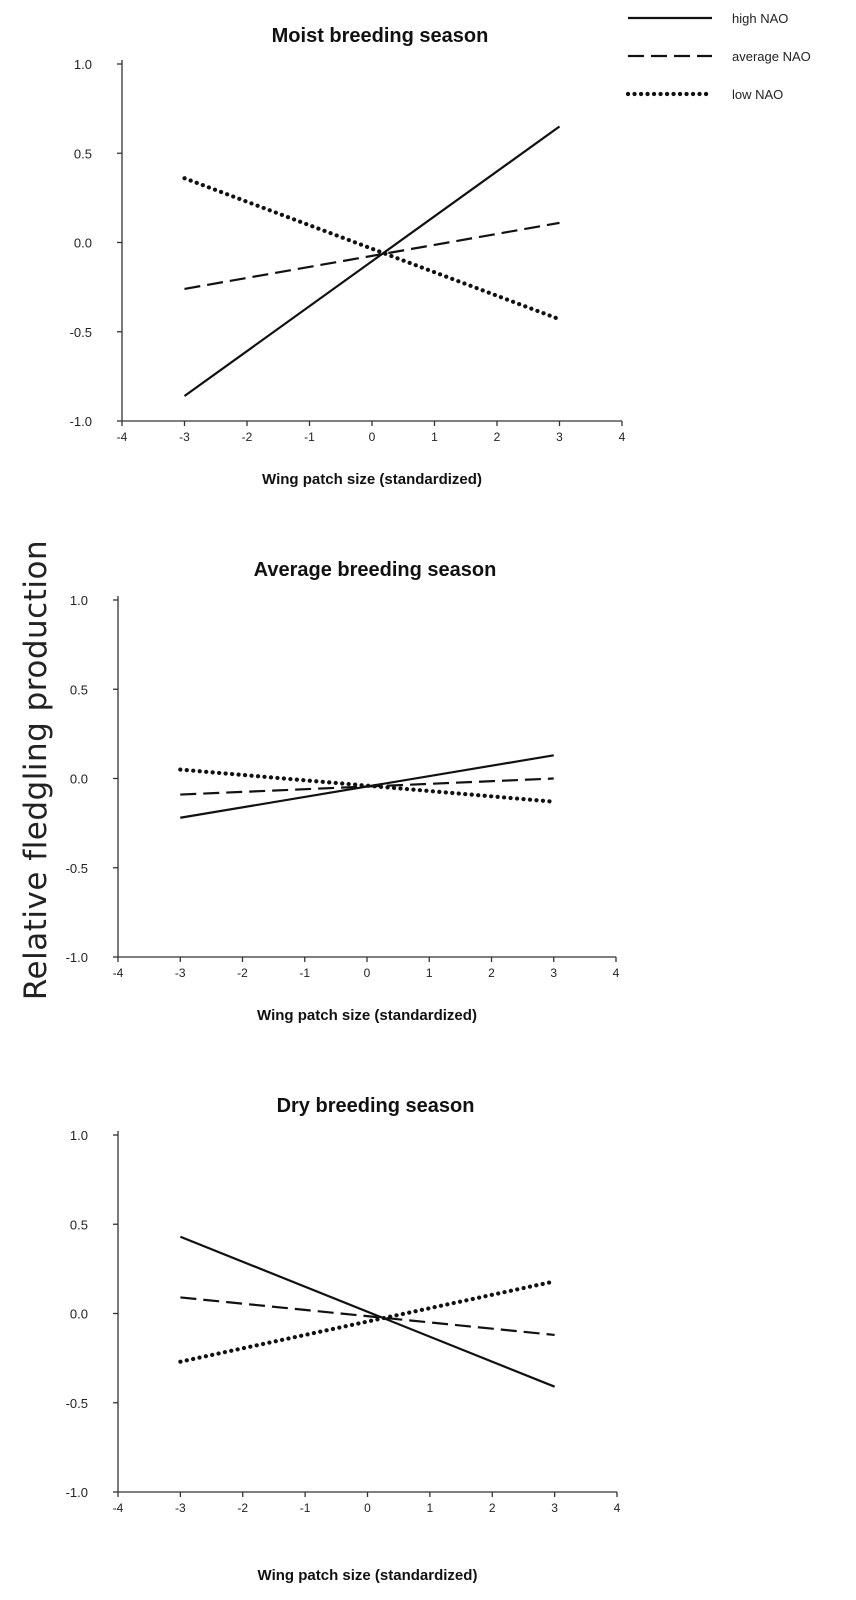 The width and height of the screenshot is (856, 1600). Describe the element at coordinates (771, 56) in the screenshot. I see `legend-entry-label: average NAO` at that location.